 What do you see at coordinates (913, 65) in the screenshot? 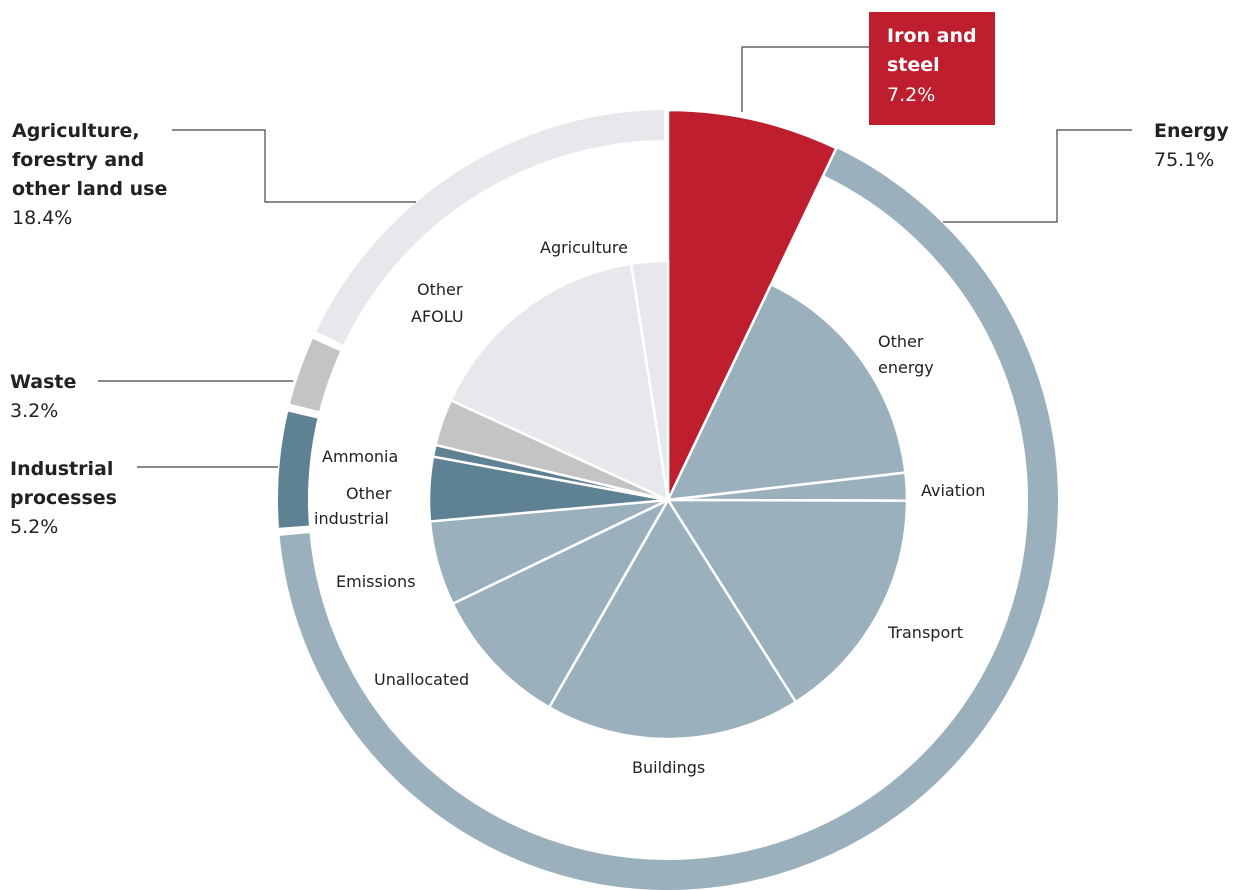
I see `iron-steel-label-line2: steel` at bounding box center [913, 65].